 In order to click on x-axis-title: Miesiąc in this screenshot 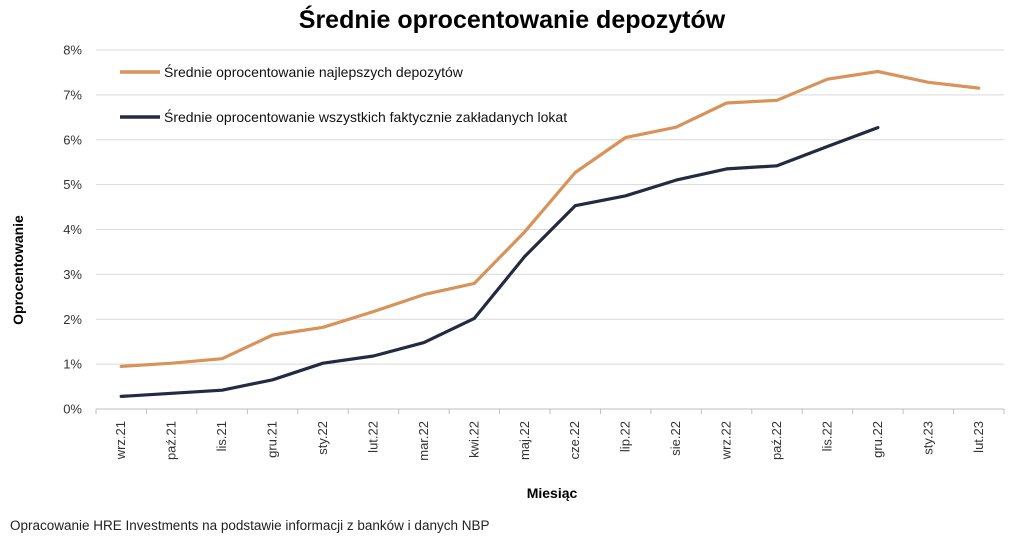, I will do `click(552, 493)`.